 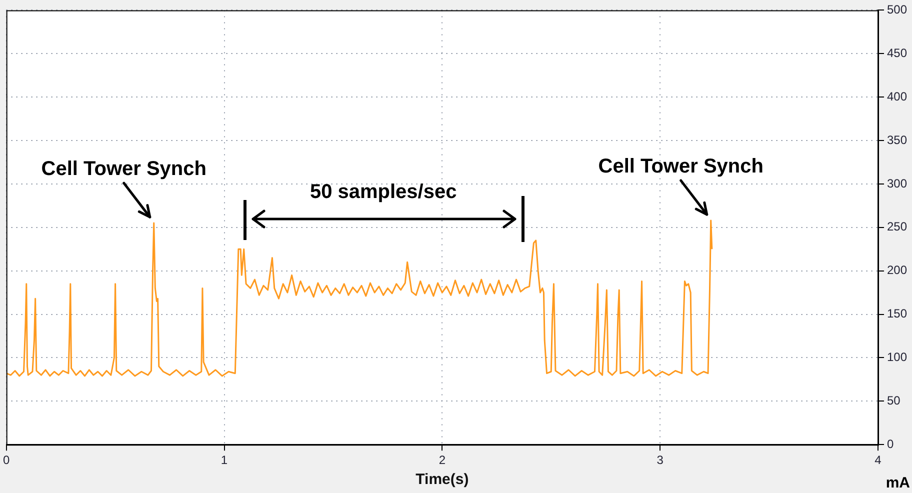 What do you see at coordinates (442, 460) in the screenshot?
I see `x-tick-label: 2` at bounding box center [442, 460].